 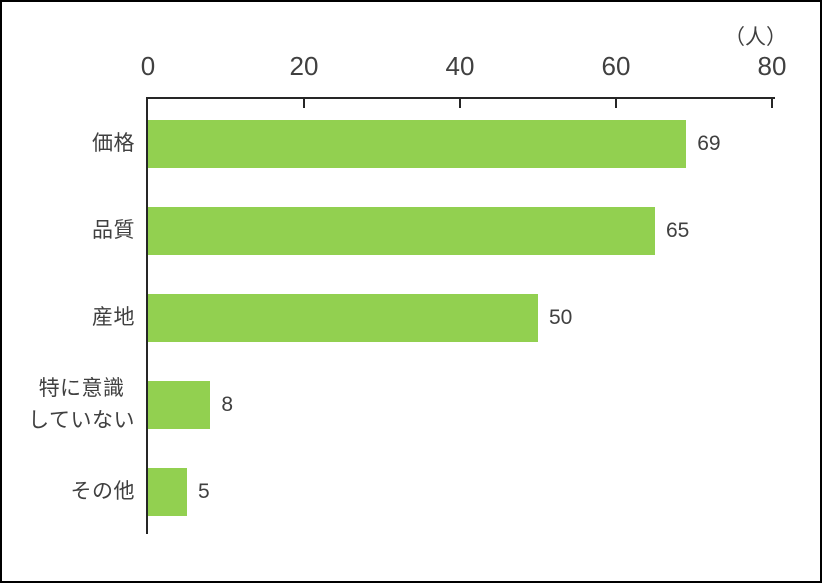 I want to click on x-tick-label-60: 60, so click(x=616, y=66).